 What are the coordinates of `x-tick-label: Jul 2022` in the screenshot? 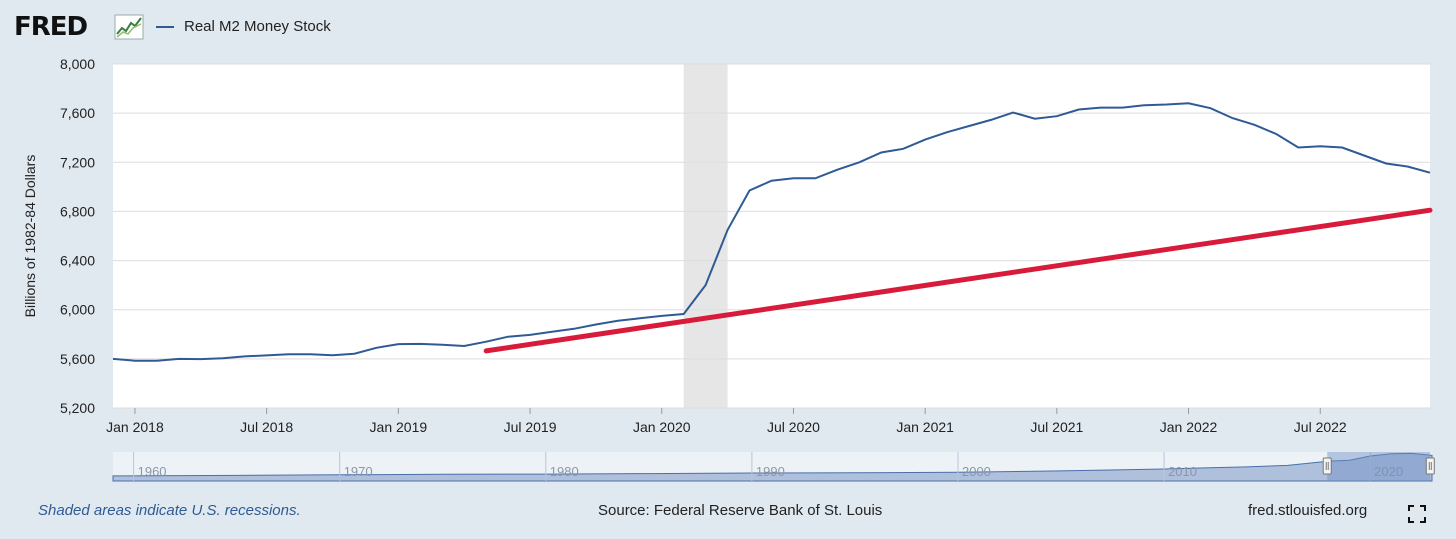 It's located at (1320, 427).